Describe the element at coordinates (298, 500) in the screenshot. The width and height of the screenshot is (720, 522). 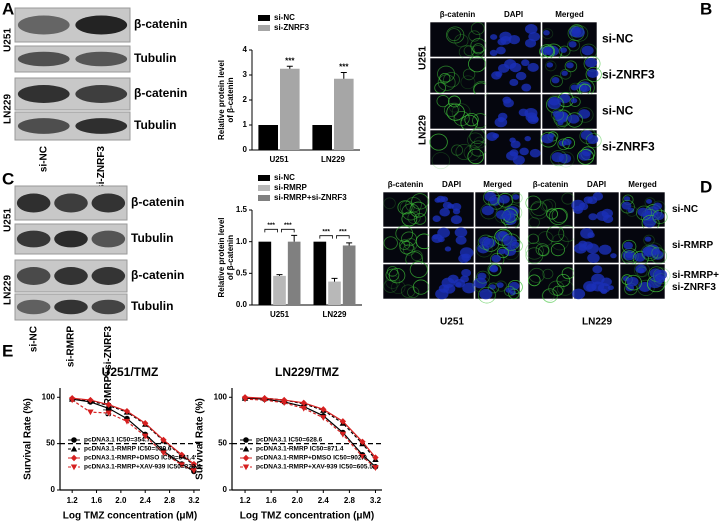
I see `x-tick-label: 2.0` at that location.